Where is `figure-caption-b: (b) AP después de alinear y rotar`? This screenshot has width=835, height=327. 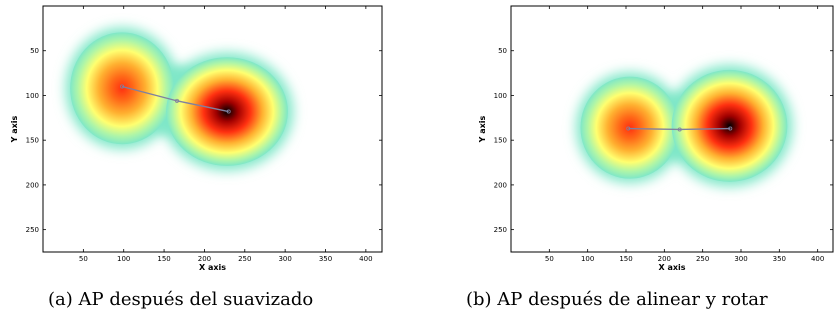
figure-caption-b: (b) AP después de alinear y rotar is located at coordinates (617, 299).